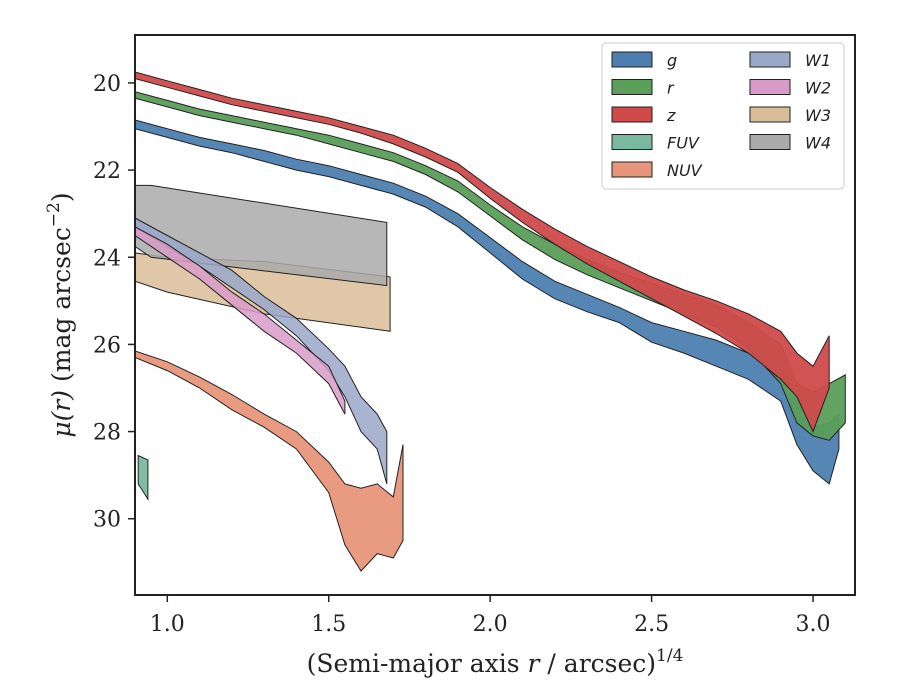 The image size is (900, 700). I want to click on legend-item-r: r, so click(643, 88).